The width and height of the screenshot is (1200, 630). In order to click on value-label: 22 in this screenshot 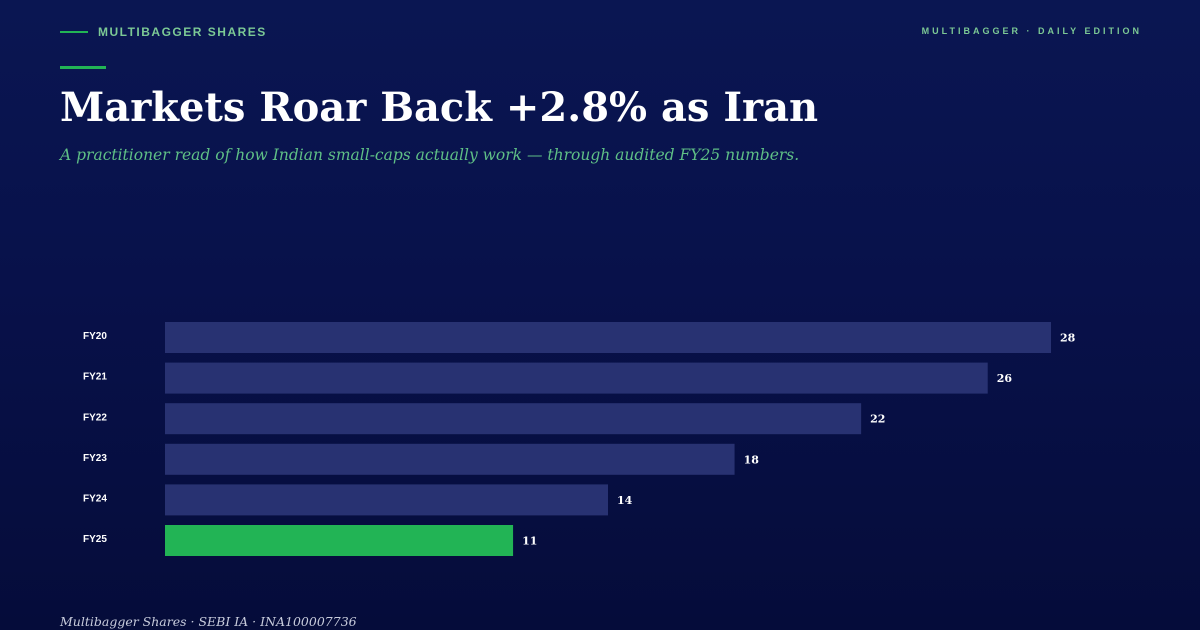, I will do `click(877, 419)`.